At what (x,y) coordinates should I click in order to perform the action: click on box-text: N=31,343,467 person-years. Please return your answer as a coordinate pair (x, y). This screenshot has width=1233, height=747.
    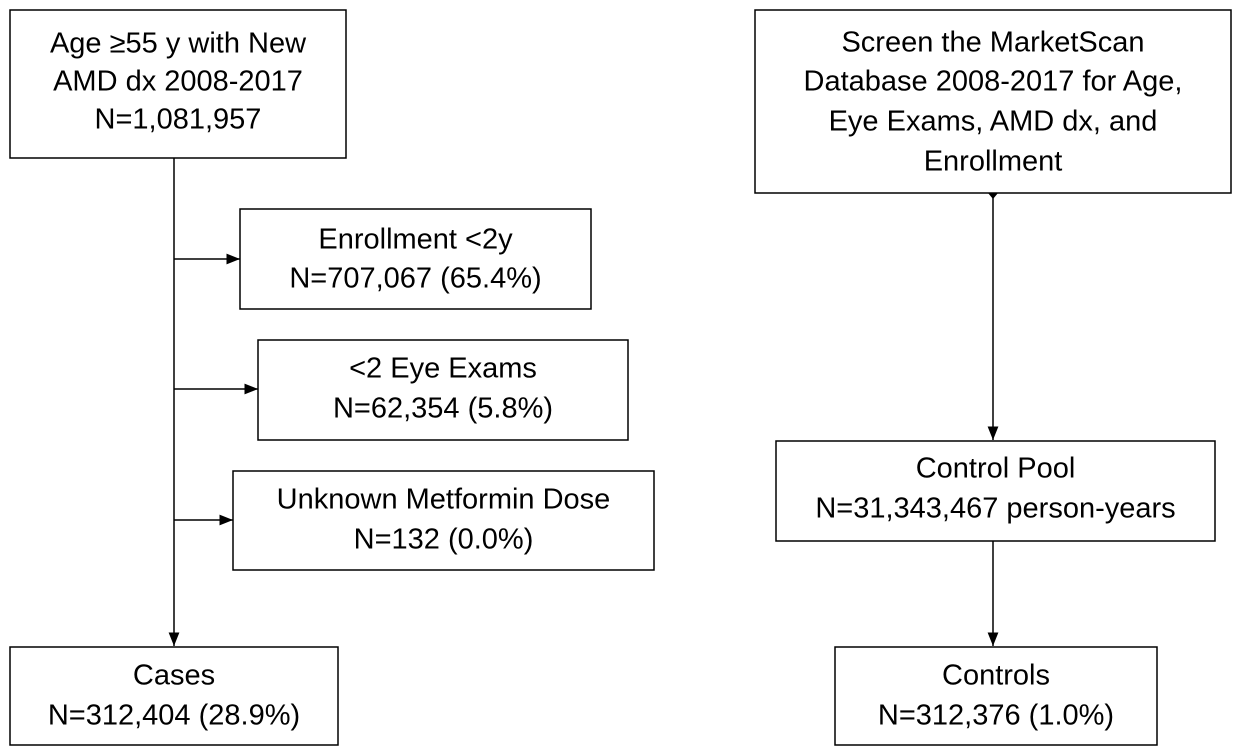
    Looking at the image, I should click on (995, 509).